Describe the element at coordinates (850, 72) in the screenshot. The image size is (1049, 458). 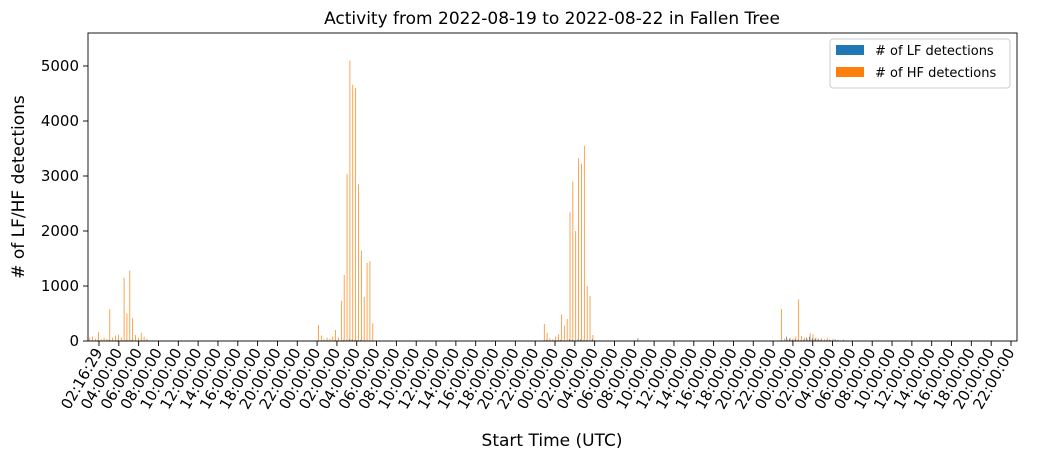
I see `legend-swatch-hf` at that location.